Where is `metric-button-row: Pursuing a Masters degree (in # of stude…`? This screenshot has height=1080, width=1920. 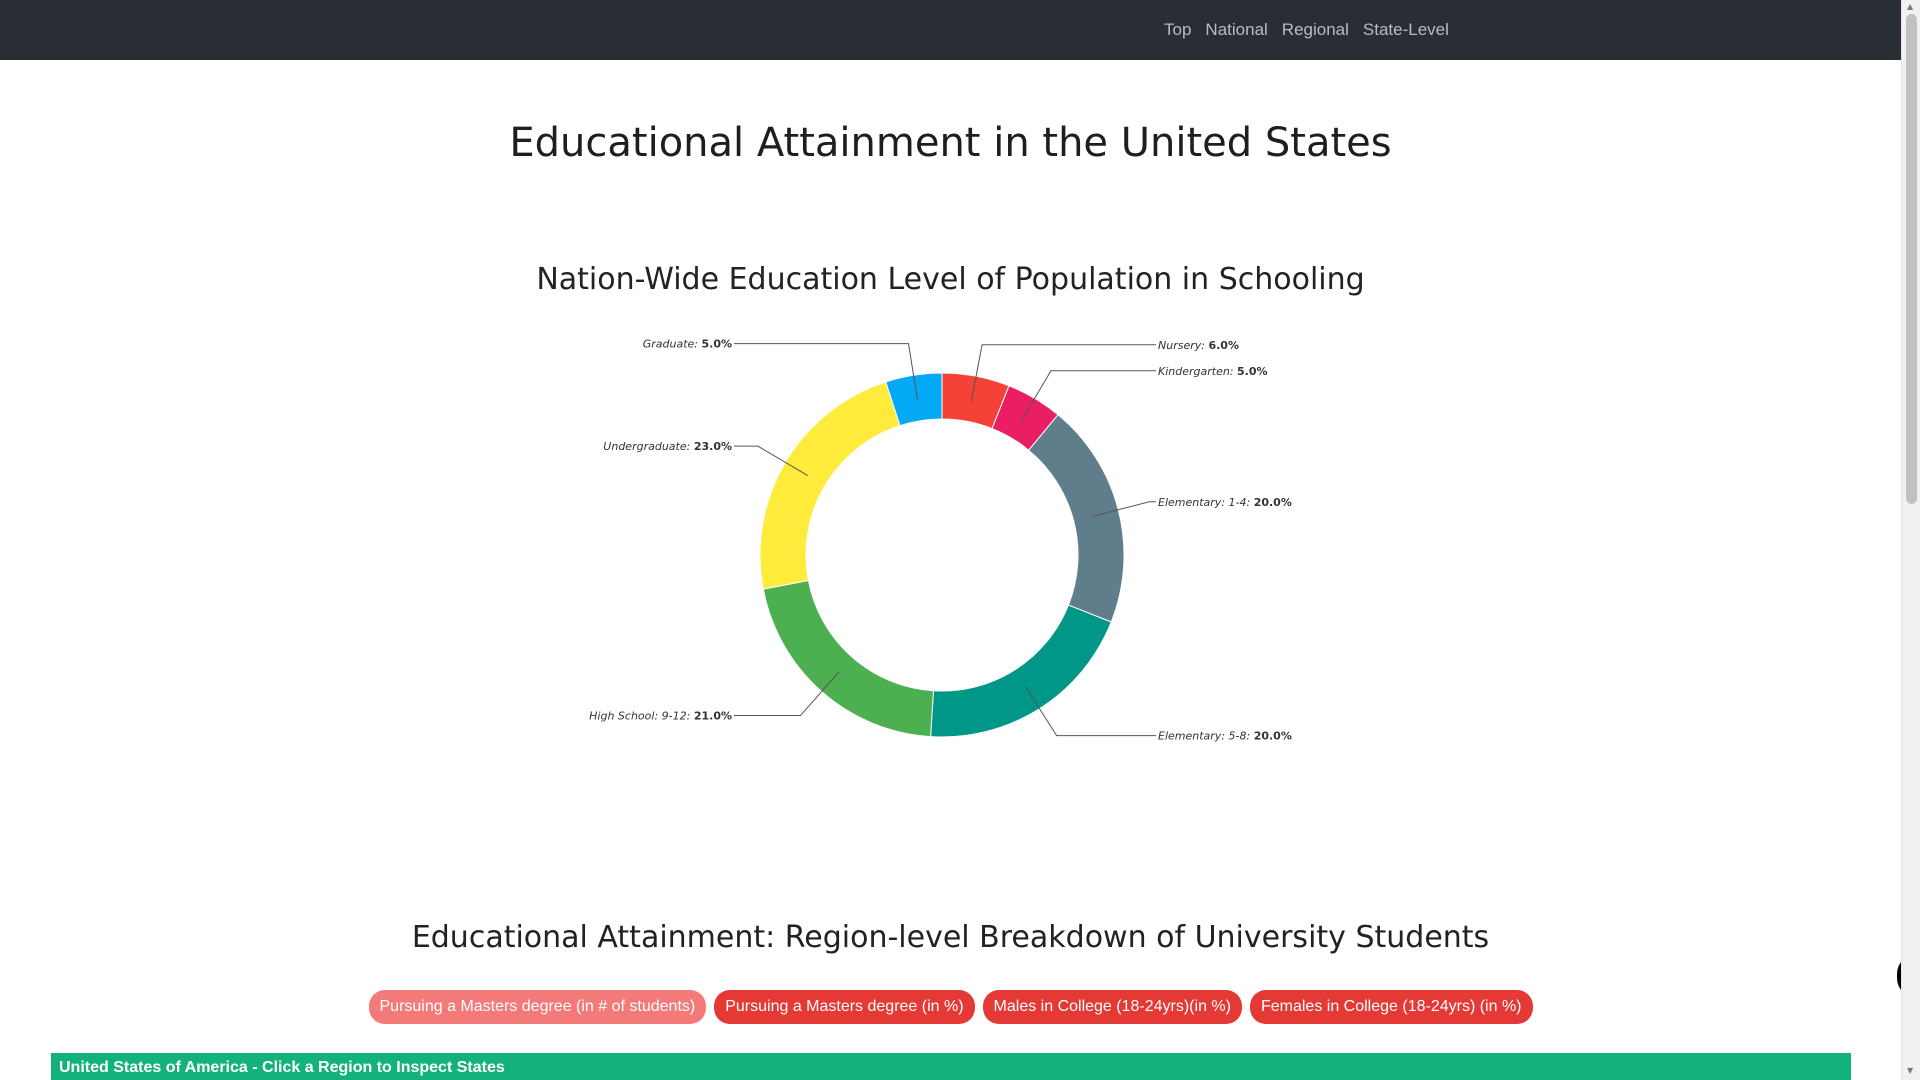 metric-button-row: Pursuing a Masters degree (in # of stude… is located at coordinates (950, 1007).